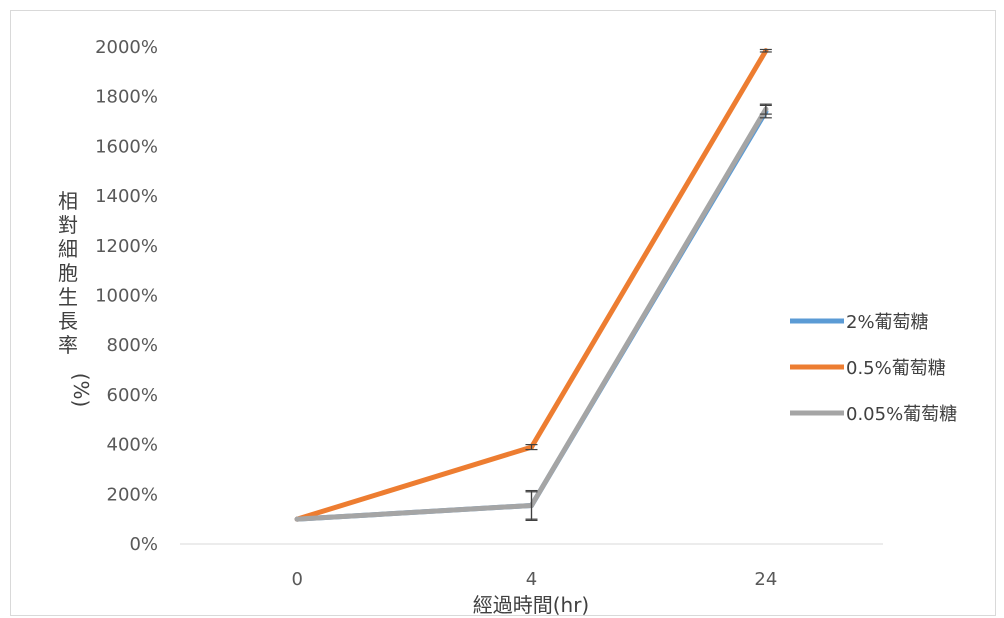  Describe the element at coordinates (132, 395) in the screenshot. I see `y-tick-label: 600%` at that location.